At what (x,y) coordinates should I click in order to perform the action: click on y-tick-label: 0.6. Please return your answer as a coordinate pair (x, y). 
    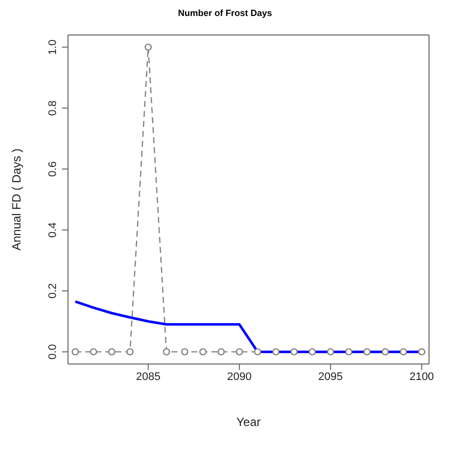
    Looking at the image, I should click on (53, 169).